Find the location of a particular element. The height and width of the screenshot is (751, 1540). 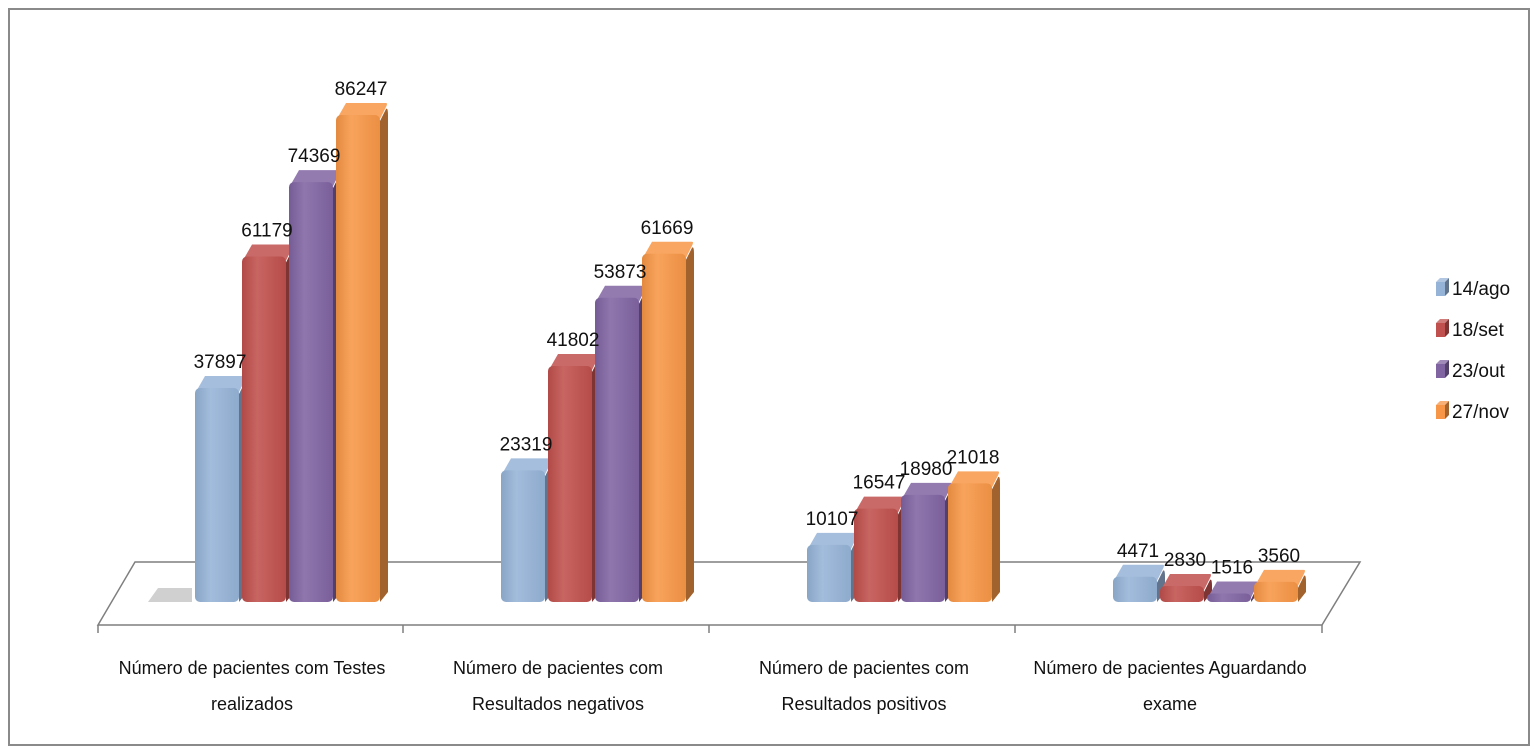

legend-item: 27/nov is located at coordinates (1473, 412).